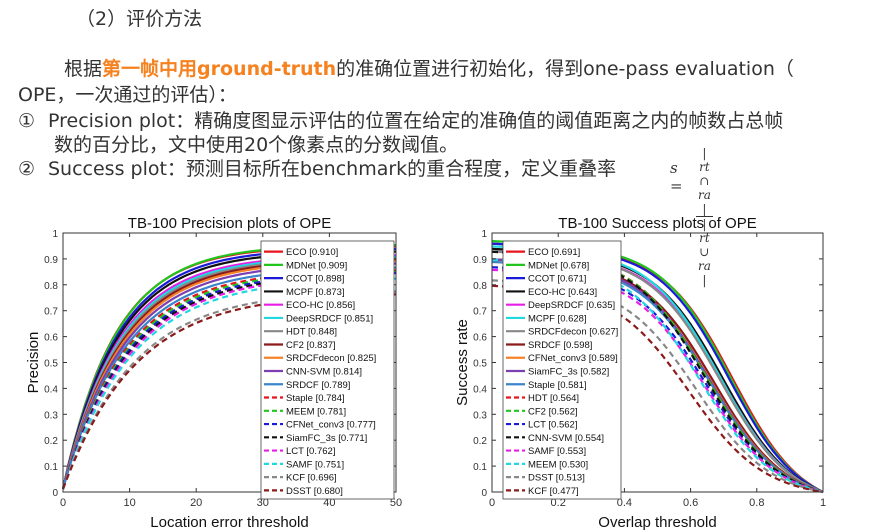 The image size is (874, 531). I want to click on success-legend-entry: Staple [0.581], so click(557, 385).